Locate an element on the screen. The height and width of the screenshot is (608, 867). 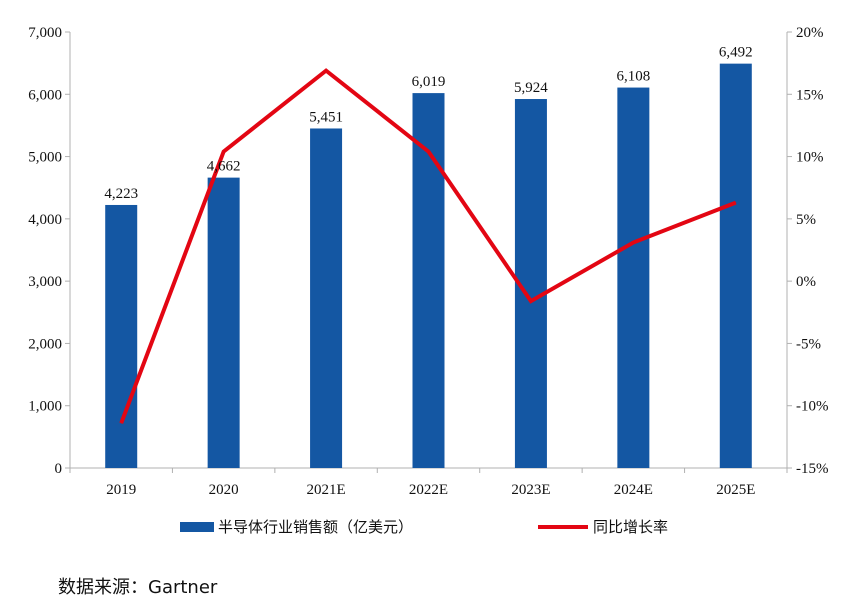
y-right-tick-label: 15% is located at coordinates (810, 95).